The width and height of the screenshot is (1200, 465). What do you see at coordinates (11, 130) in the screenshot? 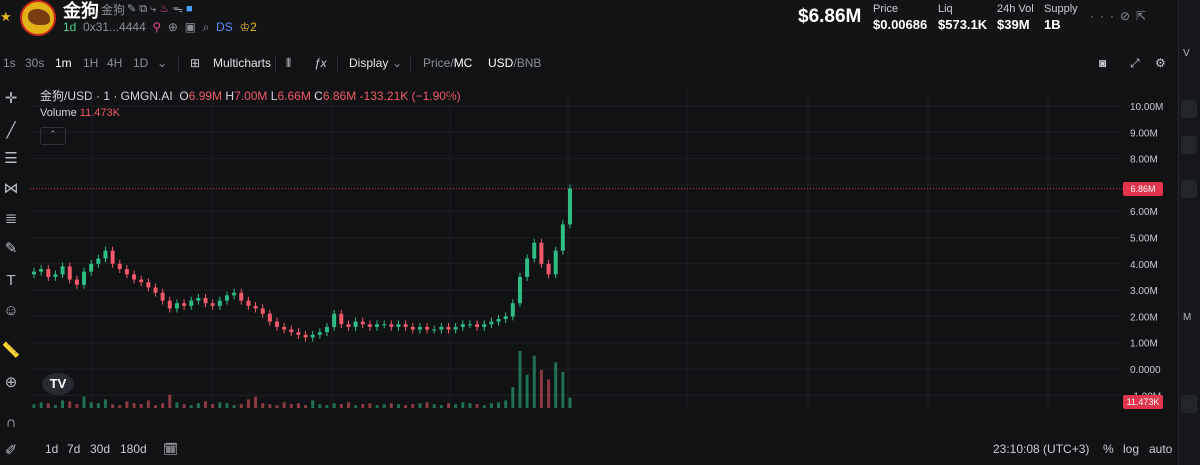
I see `trendline-icon: ╱` at bounding box center [11, 130].